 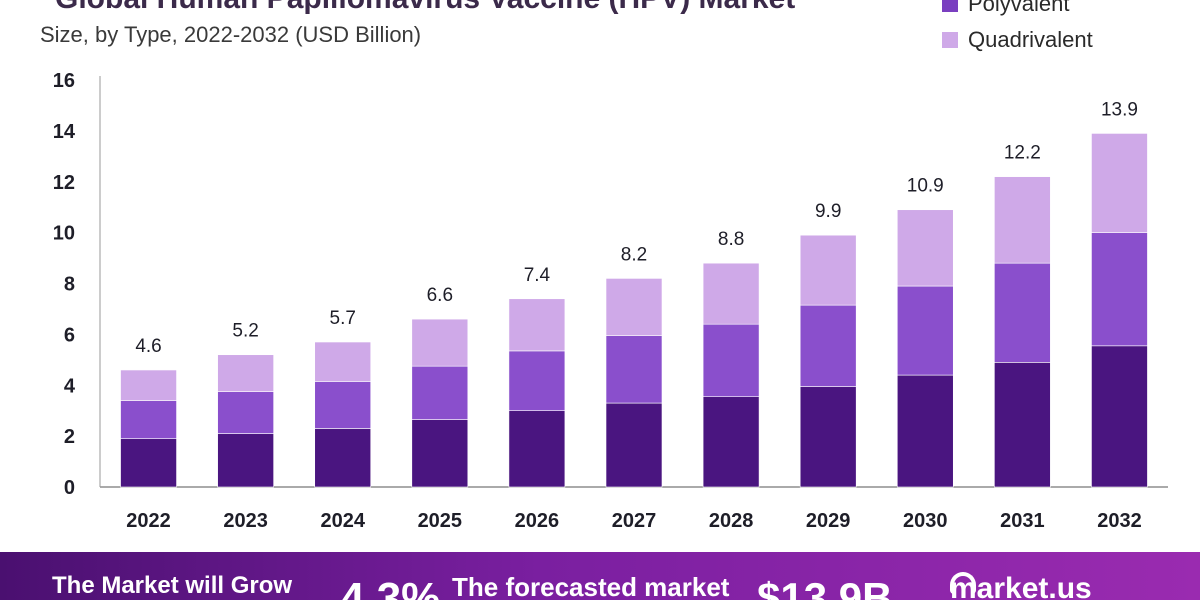 What do you see at coordinates (537, 521) in the screenshot?
I see `x-tick-label: 2026` at bounding box center [537, 521].